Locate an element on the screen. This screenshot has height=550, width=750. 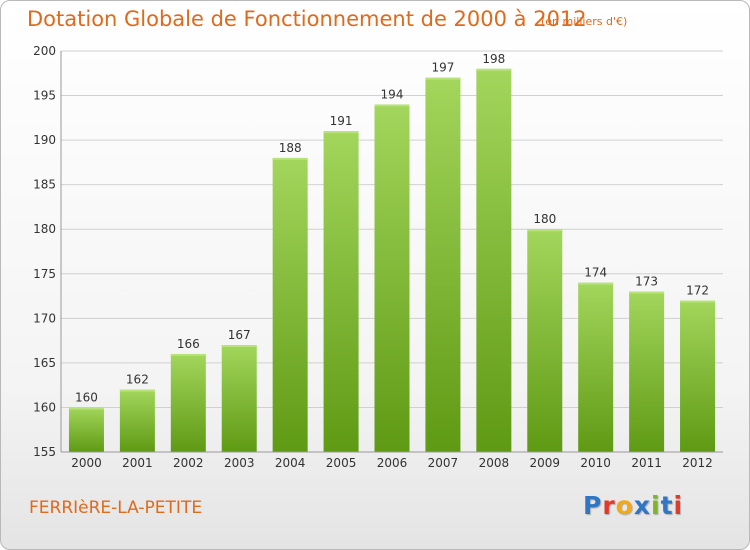
x-tick-label: 2010 is located at coordinates (595, 463).